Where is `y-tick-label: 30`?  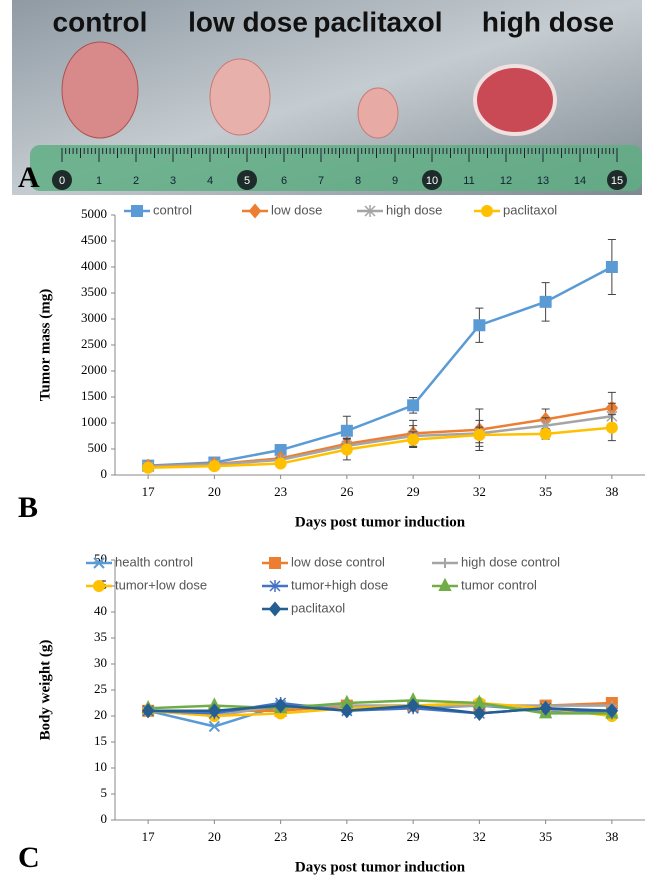 y-tick-label: 30 is located at coordinates (100, 662).